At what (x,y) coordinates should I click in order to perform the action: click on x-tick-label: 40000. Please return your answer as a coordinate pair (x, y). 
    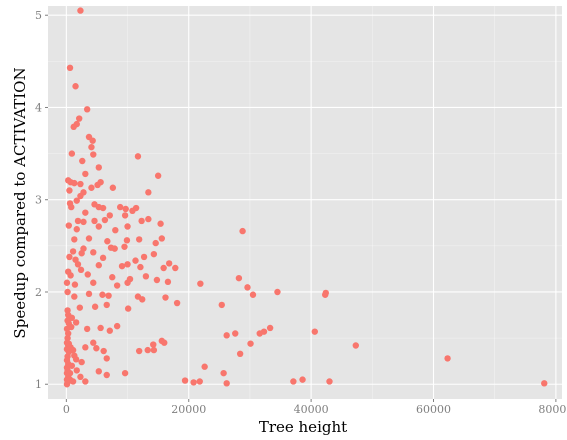
    Looking at the image, I should click on (311, 409).